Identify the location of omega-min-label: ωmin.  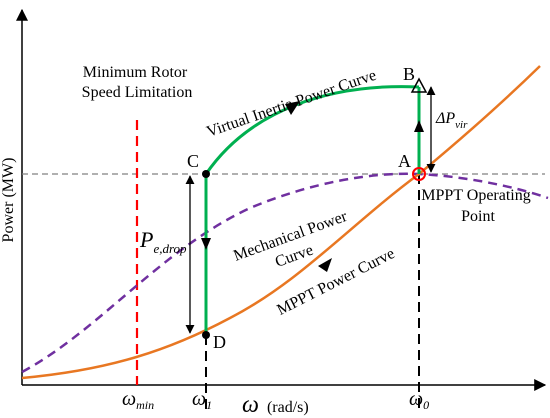
(138, 400).